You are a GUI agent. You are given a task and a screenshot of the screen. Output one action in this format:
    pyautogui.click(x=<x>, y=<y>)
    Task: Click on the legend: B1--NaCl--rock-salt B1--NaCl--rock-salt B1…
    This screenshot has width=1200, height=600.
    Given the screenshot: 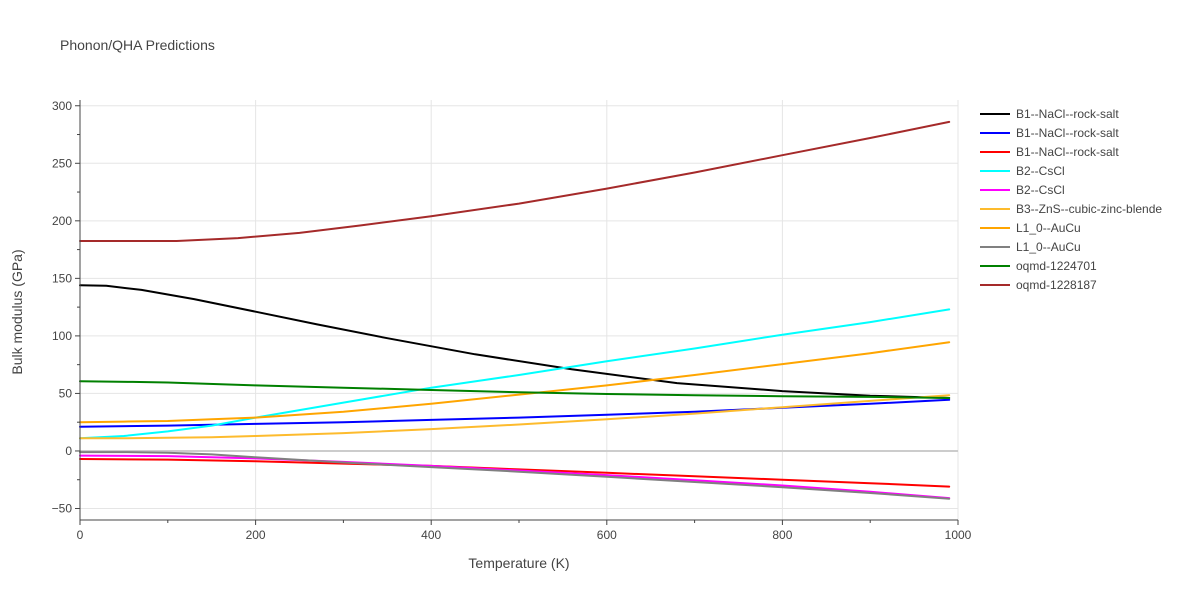 What is the action you would take?
    pyautogui.click(x=1071, y=199)
    